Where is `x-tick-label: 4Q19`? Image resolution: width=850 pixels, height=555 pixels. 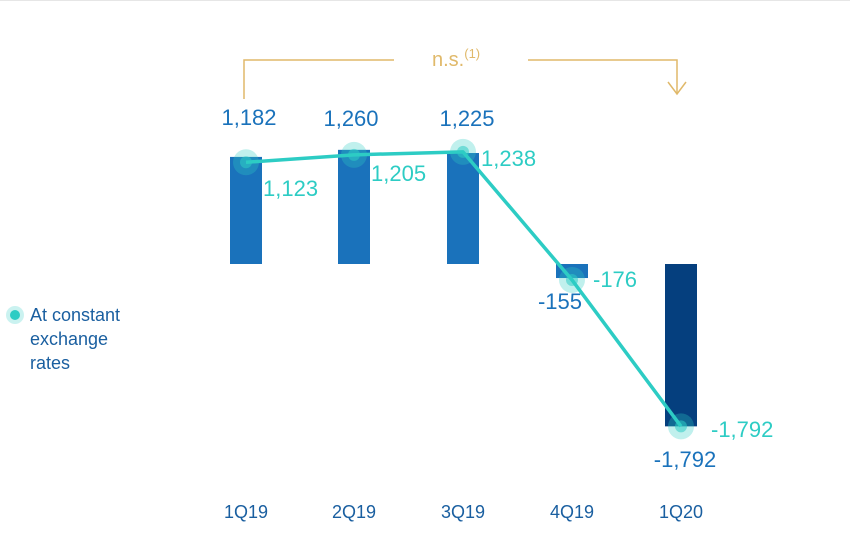 x-tick-label: 4Q19 is located at coordinates (572, 512).